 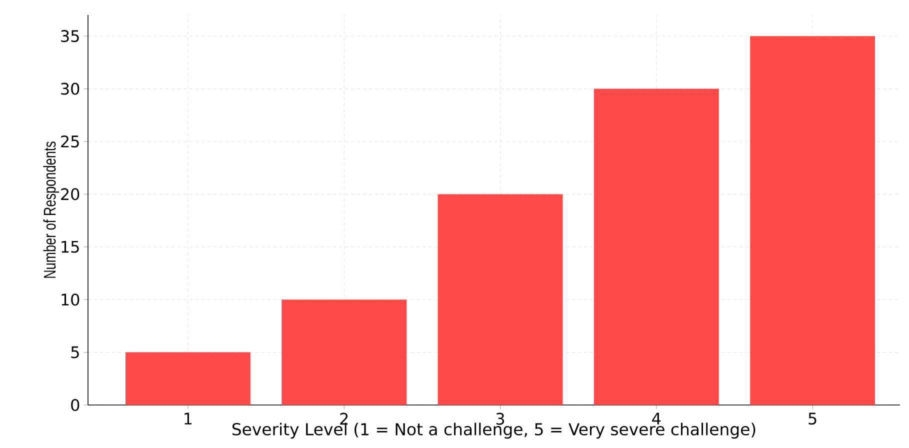 I want to click on y-axis-title: Number of Respondents, so click(x=51, y=210).